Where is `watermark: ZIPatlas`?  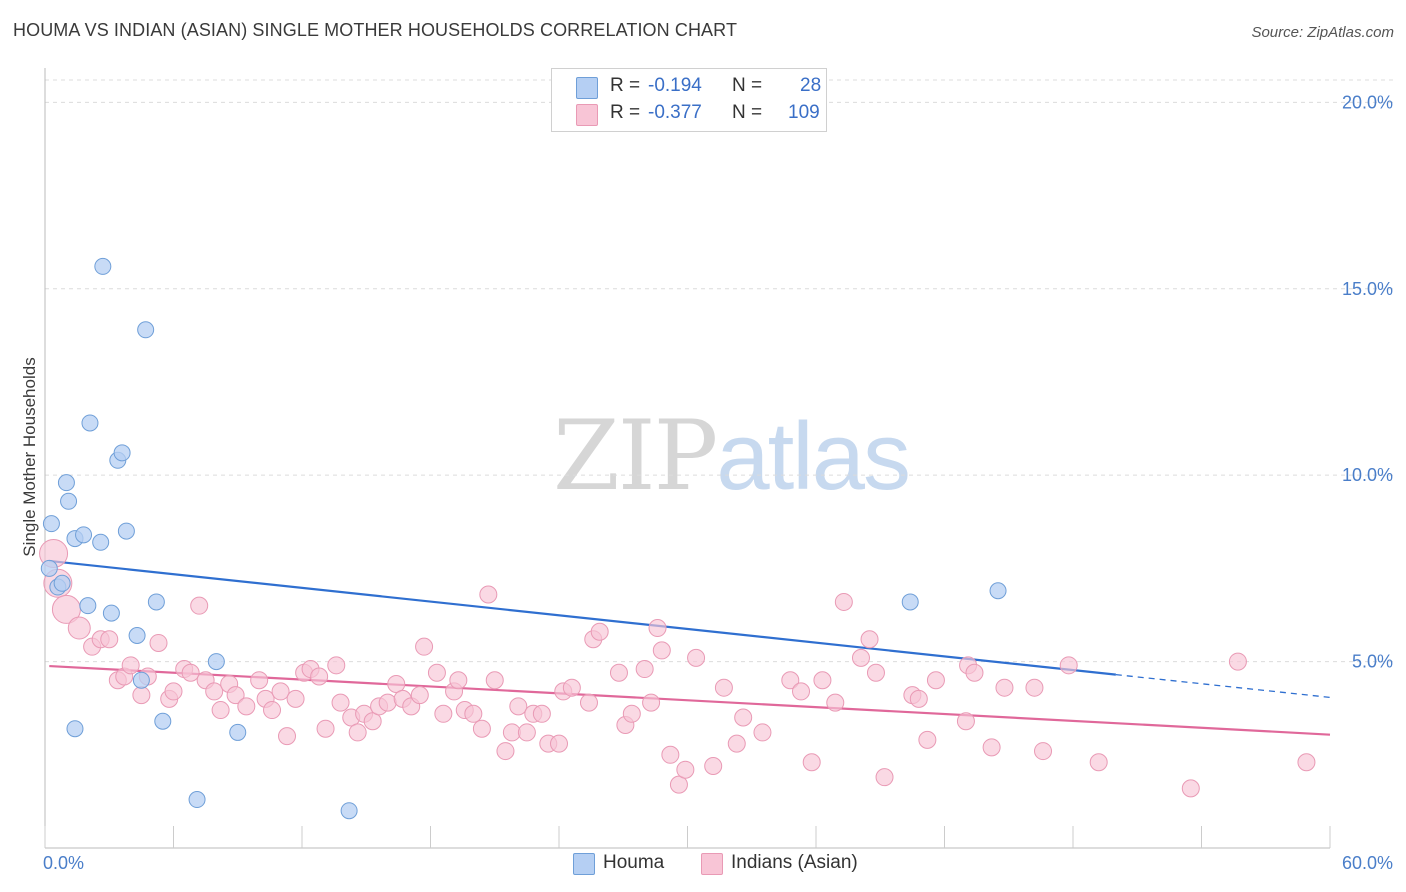
watermark: ZIPatlas is located at coordinates (732, 456).